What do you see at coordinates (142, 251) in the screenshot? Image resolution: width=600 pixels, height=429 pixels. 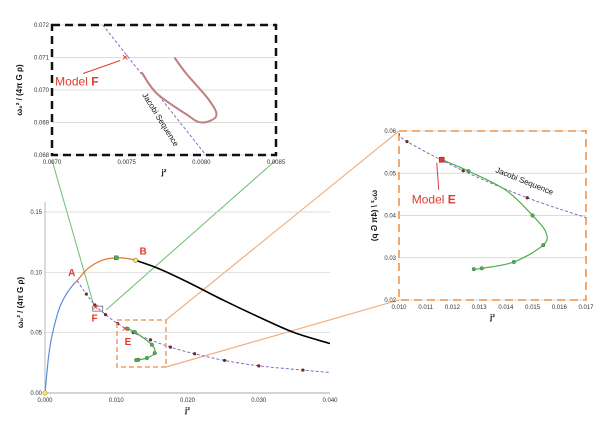 I see `label-b: B` at bounding box center [142, 251].